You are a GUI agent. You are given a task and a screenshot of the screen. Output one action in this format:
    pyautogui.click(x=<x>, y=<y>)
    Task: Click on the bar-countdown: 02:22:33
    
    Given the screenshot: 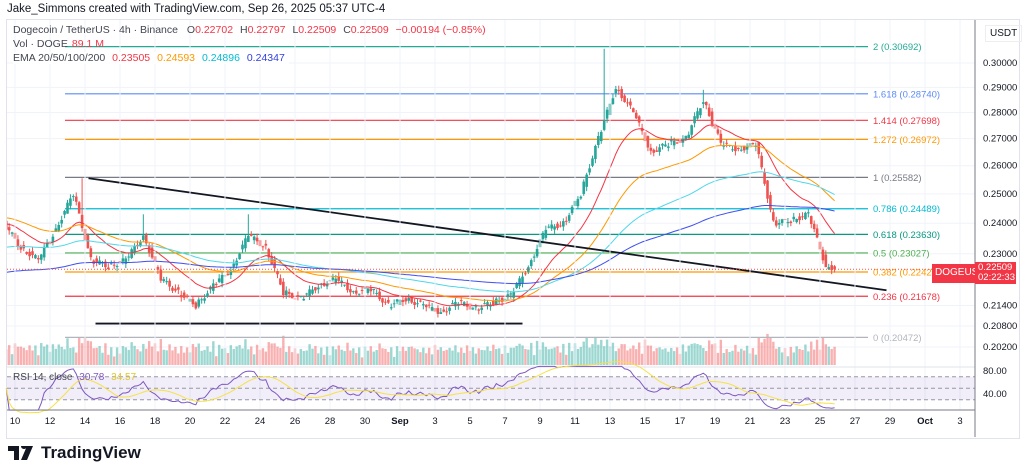 What is the action you would take?
    pyautogui.click(x=996, y=277)
    